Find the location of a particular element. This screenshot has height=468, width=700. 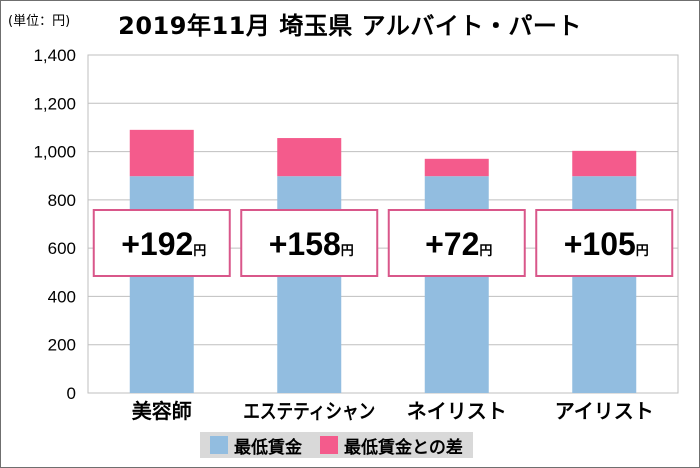

legend-label-min-wage: 最低賃金 is located at coordinates (268, 447).